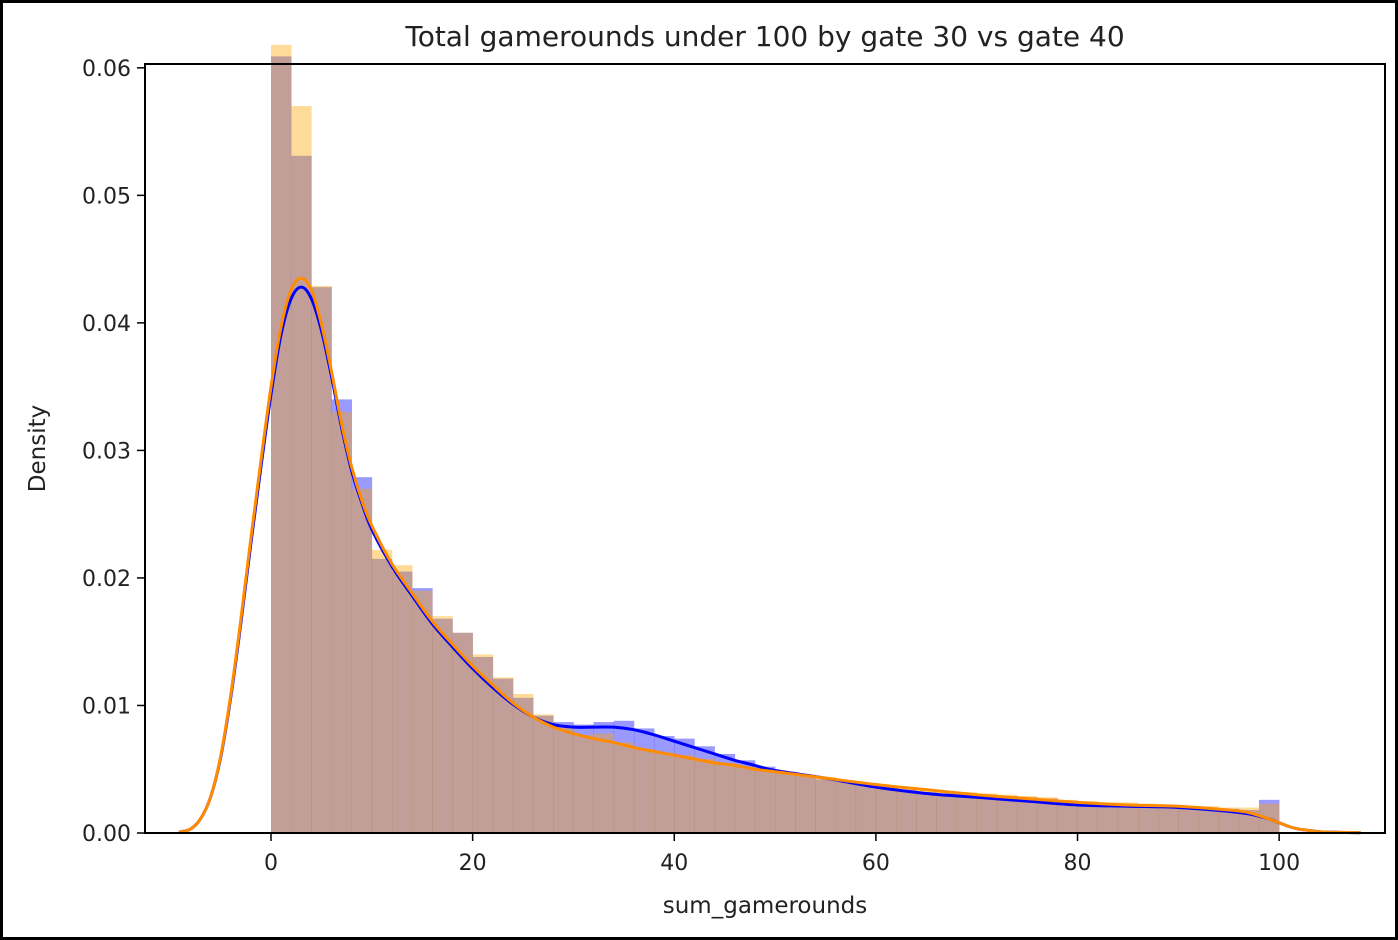 The width and height of the screenshot is (1398, 940). I want to click on x-tick-label: 100, so click(1279, 863).